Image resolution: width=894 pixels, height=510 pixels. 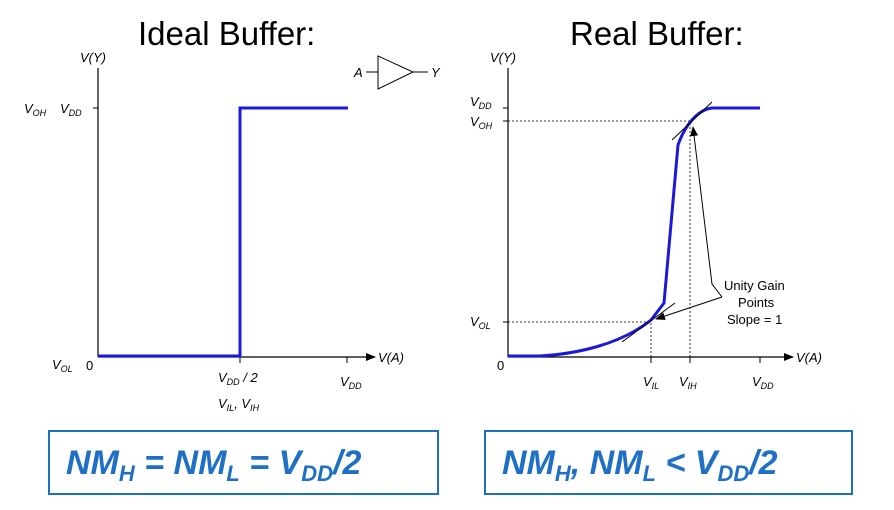 What do you see at coordinates (692, 121) in the screenshot?
I see `real-tangent-high` at bounding box center [692, 121].